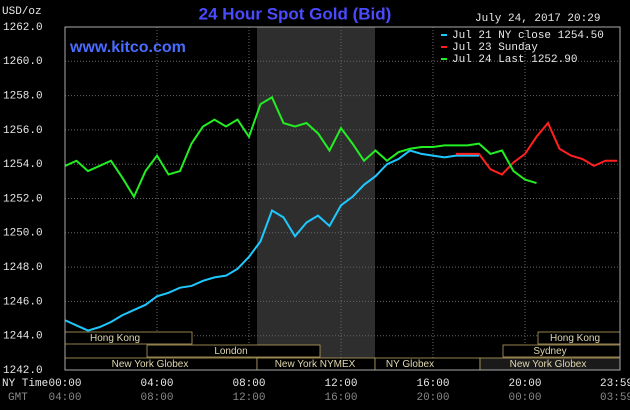 The height and width of the screenshot is (410, 630). Describe the element at coordinates (410, 364) in the screenshot. I see `session-label: NY Globex` at that location.